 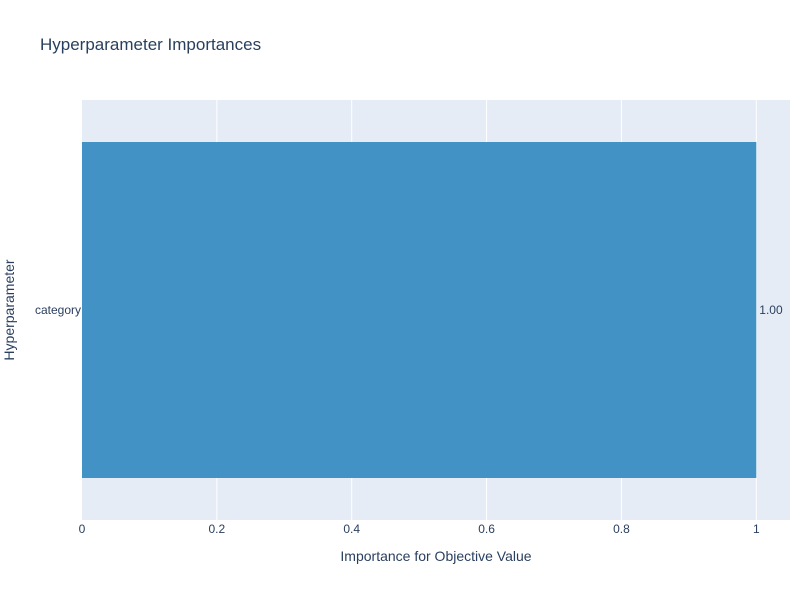 I want to click on bar-value-labels: 1.00, so click(x=771, y=310).